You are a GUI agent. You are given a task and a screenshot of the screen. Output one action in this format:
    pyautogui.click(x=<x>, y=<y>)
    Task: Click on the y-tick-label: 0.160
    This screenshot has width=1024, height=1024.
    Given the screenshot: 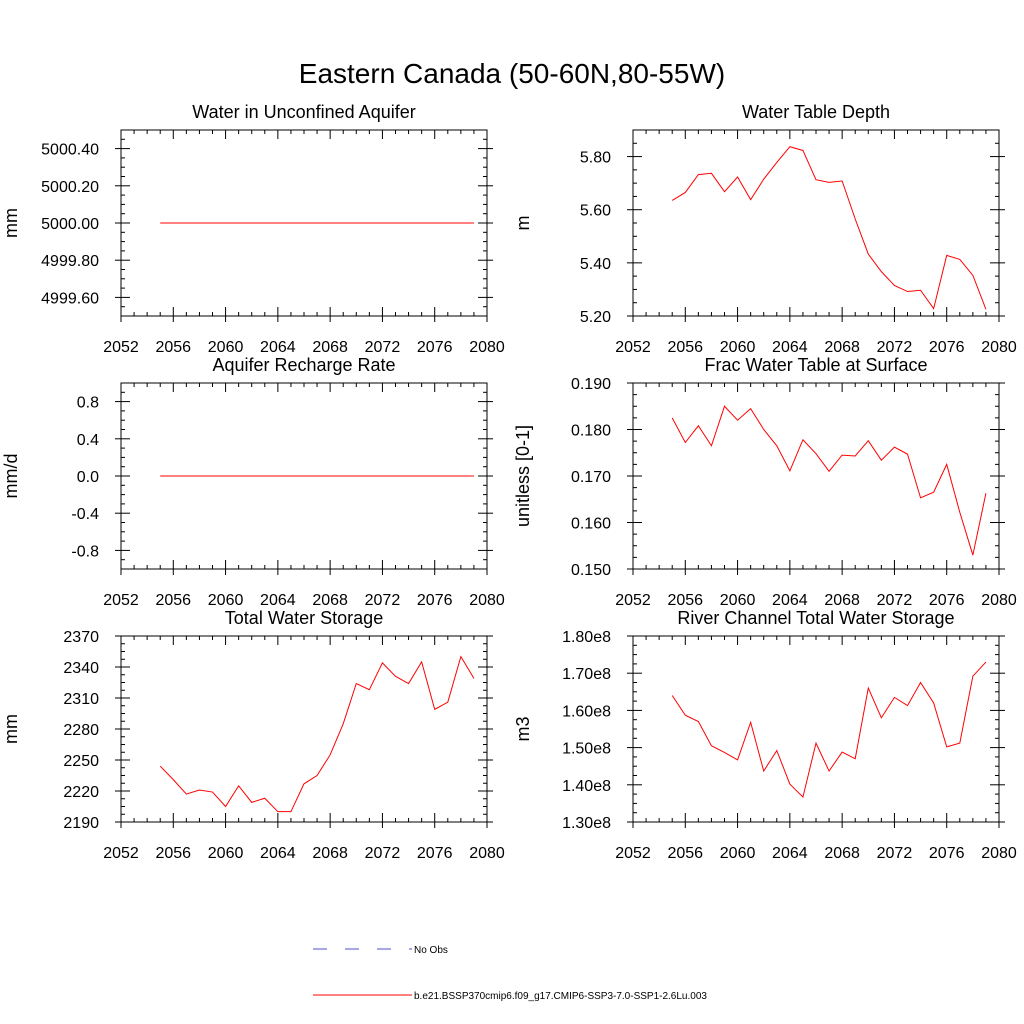 What is the action you would take?
    pyautogui.click(x=591, y=524)
    